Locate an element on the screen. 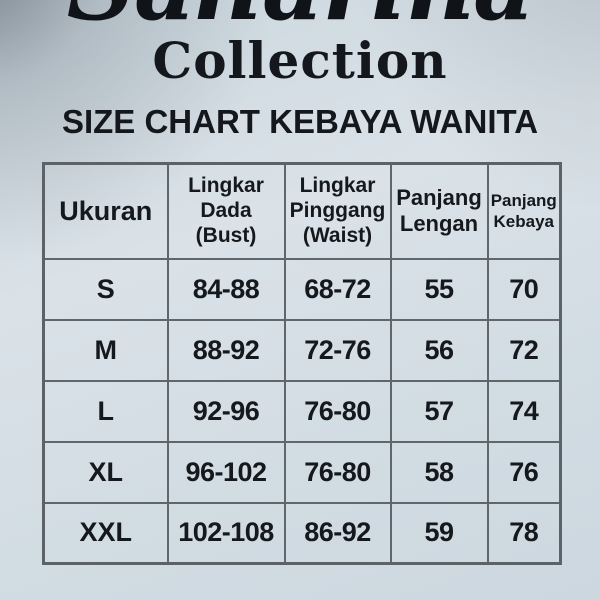 This screenshot has width=600, height=600. table-row-xxl: XXL 102-108 86-92 59 78 is located at coordinates (302, 533).